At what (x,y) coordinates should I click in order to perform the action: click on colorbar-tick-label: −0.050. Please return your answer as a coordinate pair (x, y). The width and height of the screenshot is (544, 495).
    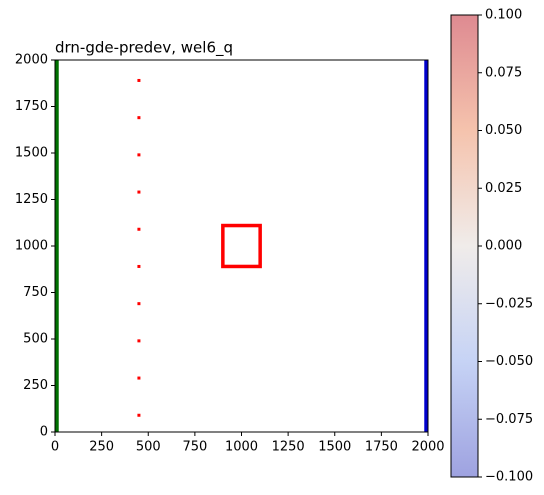
    Looking at the image, I should click on (509, 361).